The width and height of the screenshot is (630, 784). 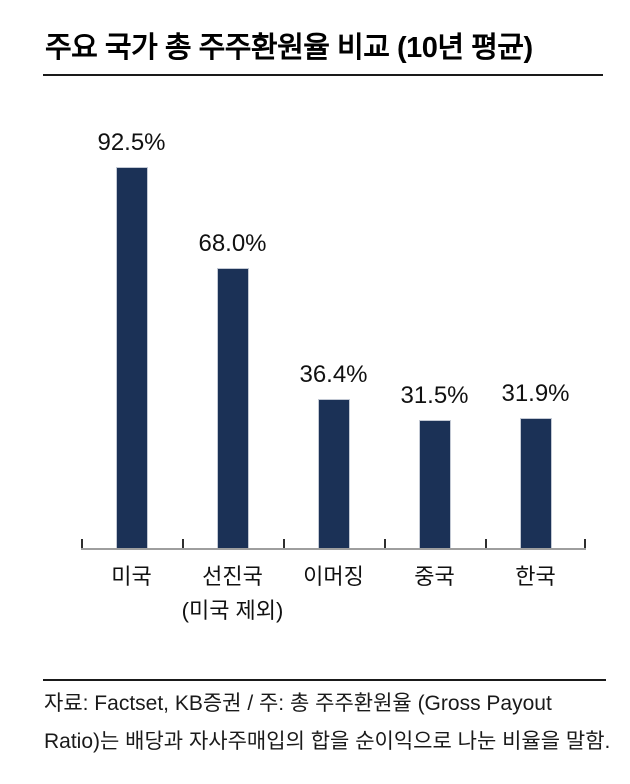 I want to click on bar-emerging, so click(x=333, y=474).